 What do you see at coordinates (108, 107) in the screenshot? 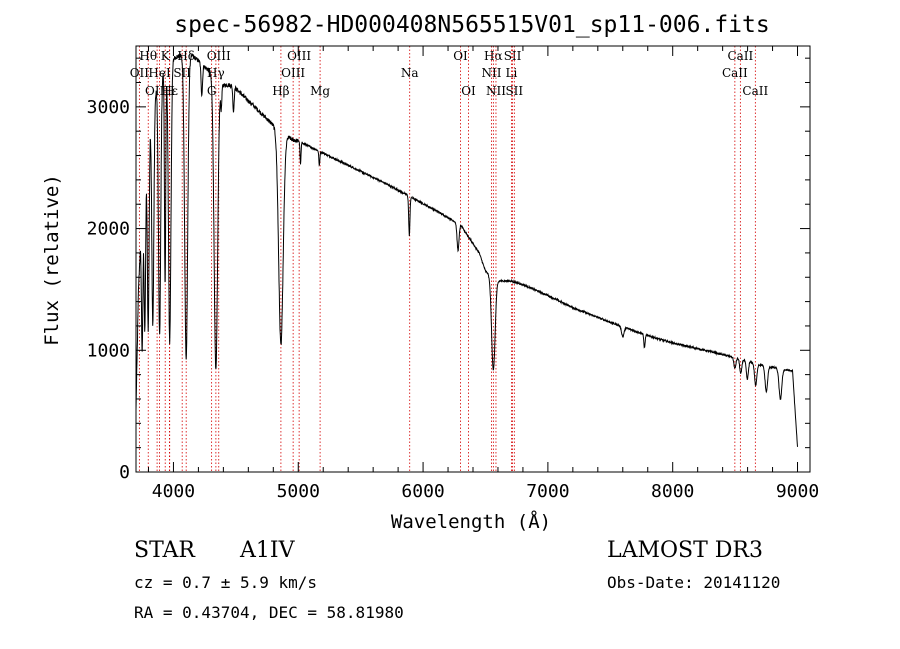
I see `y-tick-label: 3000` at bounding box center [108, 107].